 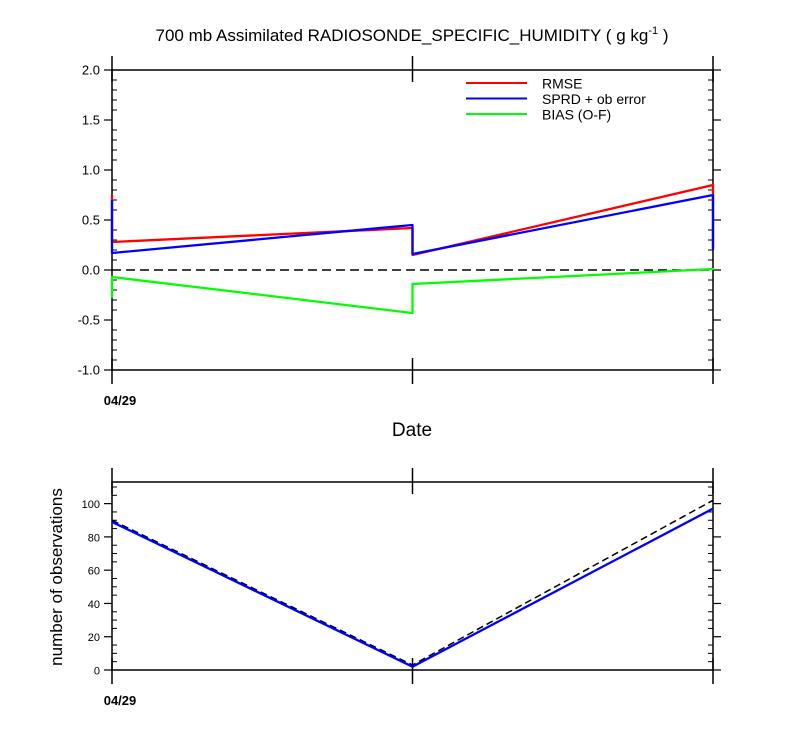 What do you see at coordinates (91, 120) in the screenshot?
I see `top-y-tick-label: 1.5` at bounding box center [91, 120].